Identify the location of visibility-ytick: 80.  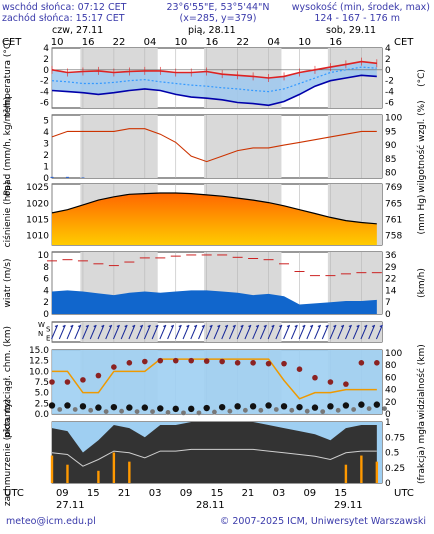
(391, 366).